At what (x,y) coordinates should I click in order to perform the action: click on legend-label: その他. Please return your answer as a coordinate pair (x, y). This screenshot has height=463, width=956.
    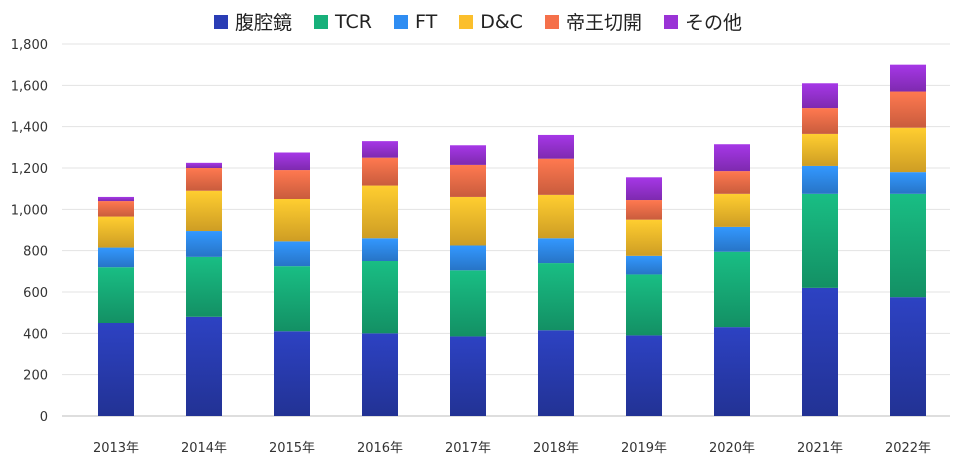
    Looking at the image, I should click on (713, 23).